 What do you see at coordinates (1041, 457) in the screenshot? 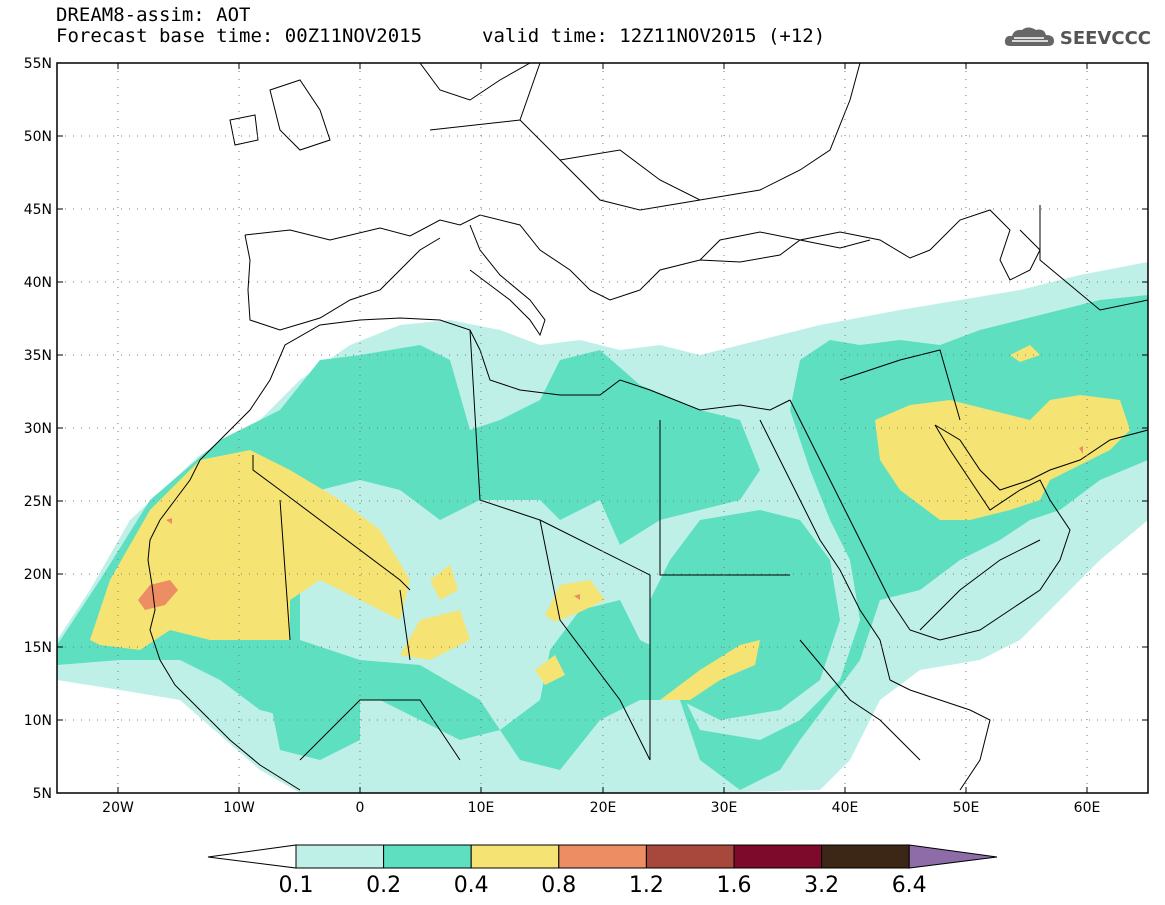
I see `coast-persiangulf` at bounding box center [1041, 457].